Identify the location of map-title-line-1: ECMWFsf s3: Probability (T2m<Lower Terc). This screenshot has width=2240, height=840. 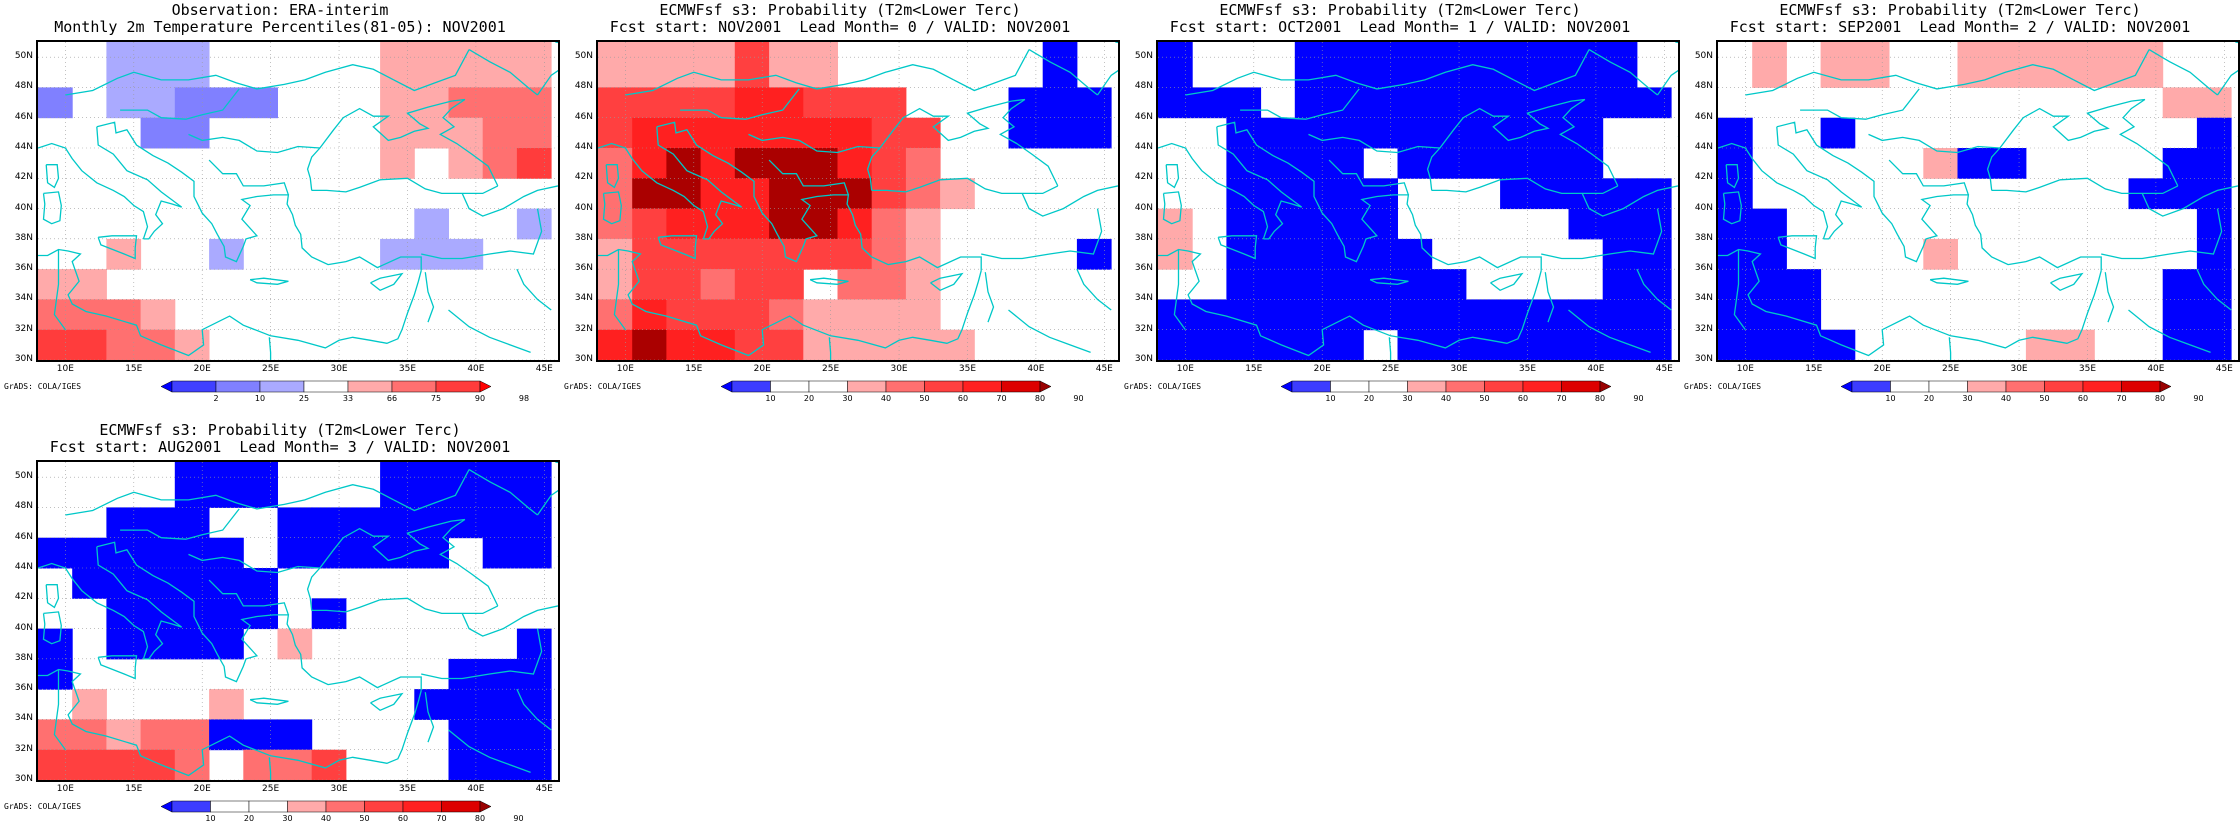
(840, 10).